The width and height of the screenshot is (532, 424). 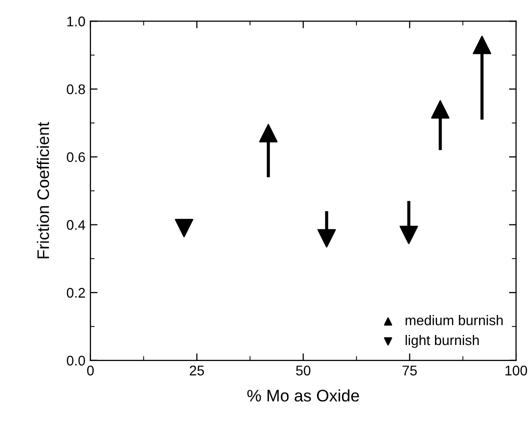 What do you see at coordinates (43, 190) in the screenshot?
I see `y-axis-title: Friction Coefficient` at bounding box center [43, 190].